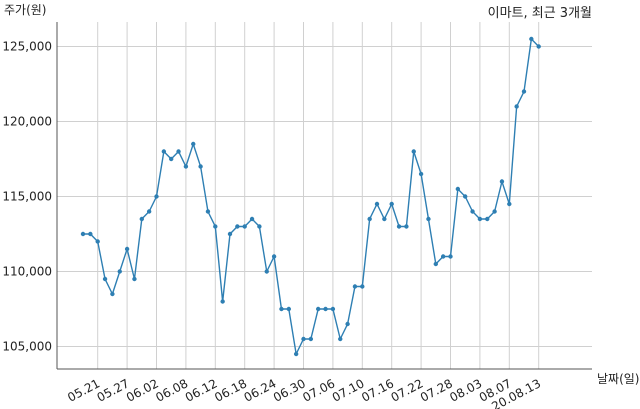 The image size is (640, 409). I want to click on y-tick-label: 115,000, so click(27, 197).